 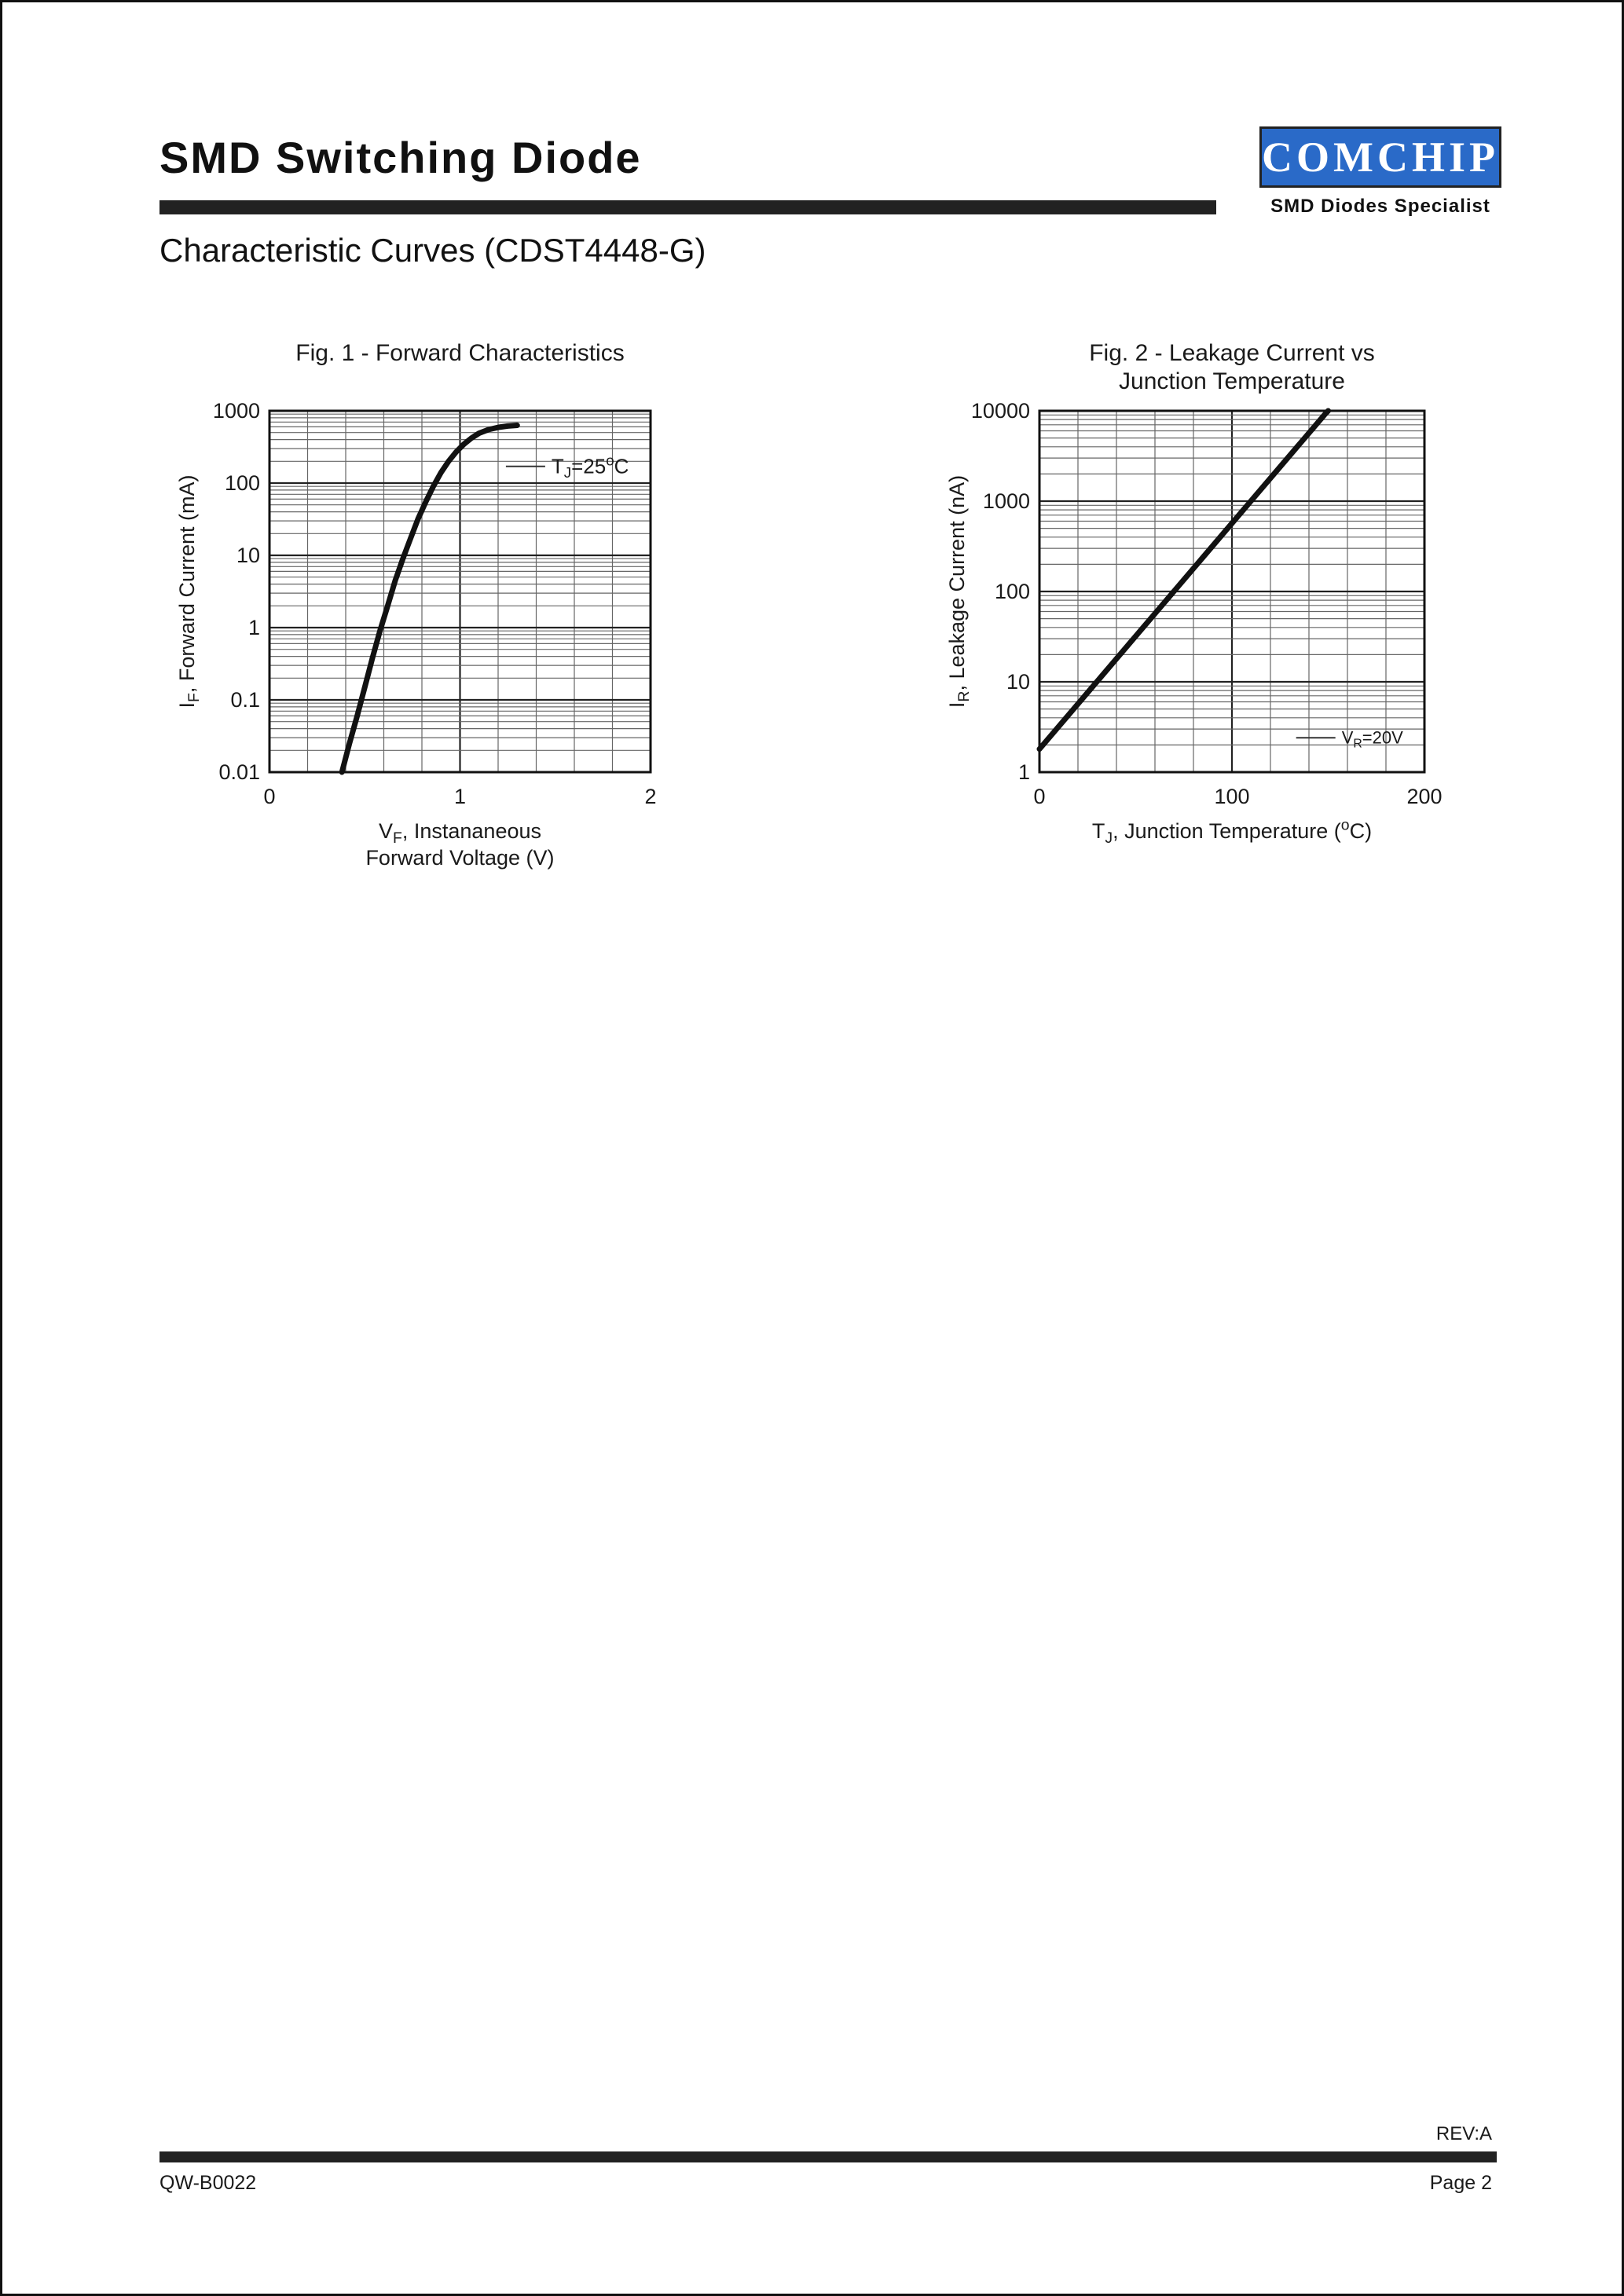 I want to click on footer-rule, so click(x=828, y=2156).